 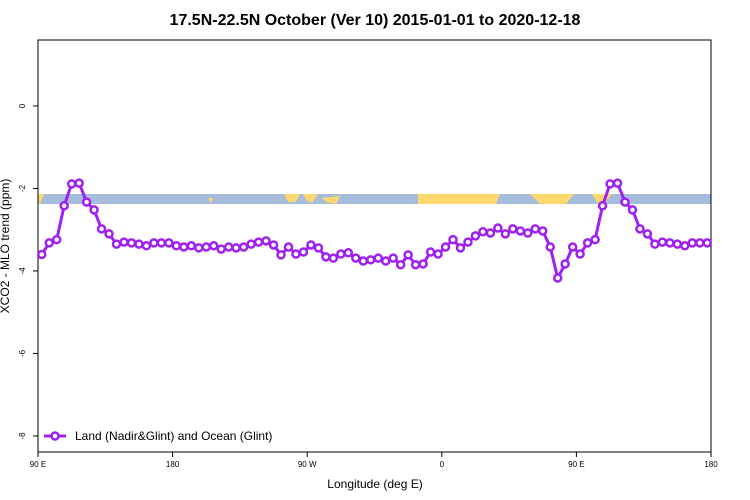 I want to click on legend-label: Land (Nadir&Glint) and Ocean (Glint), so click(x=173, y=436).